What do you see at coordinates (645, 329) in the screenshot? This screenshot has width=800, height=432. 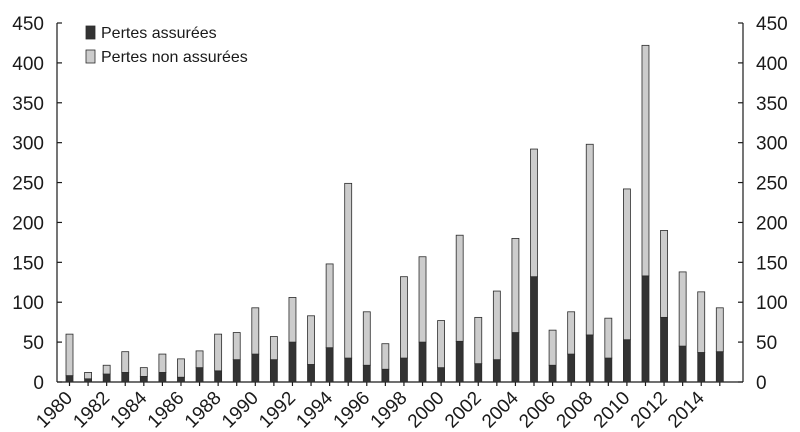 I see `bar-insured-2011` at bounding box center [645, 329].